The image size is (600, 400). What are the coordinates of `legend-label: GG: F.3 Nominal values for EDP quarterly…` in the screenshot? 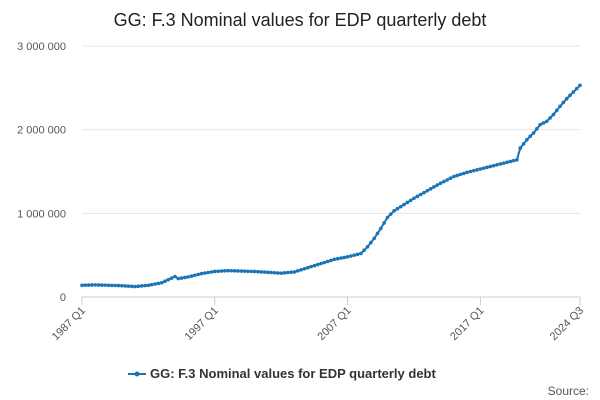 It's located at (293, 373).